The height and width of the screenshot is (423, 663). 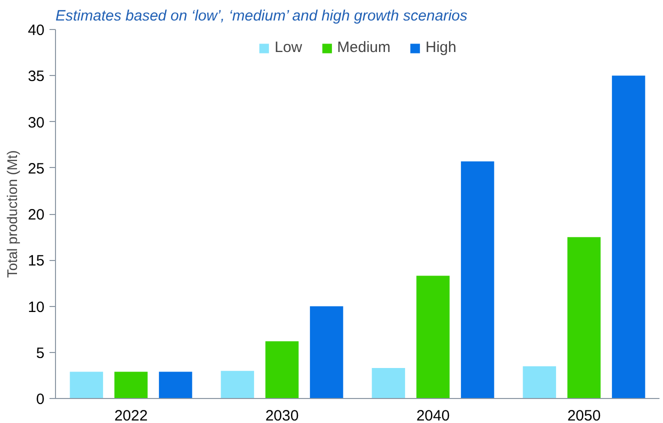 I want to click on legend-label: Medium, so click(x=364, y=47).